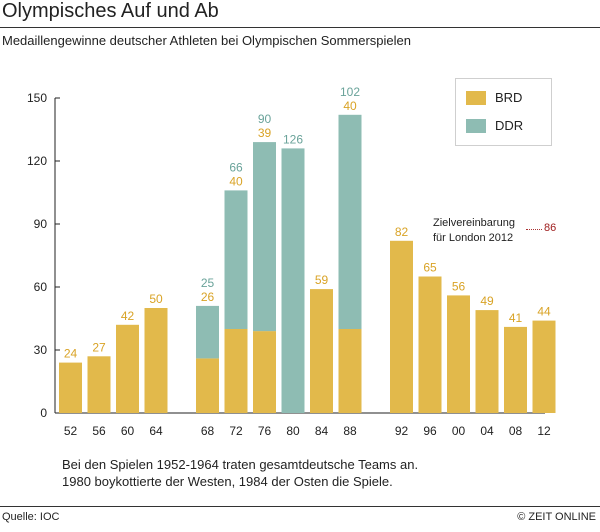 This screenshot has width=600, height=532. Describe the element at coordinates (265, 431) in the screenshot. I see `x-tick-label-76: 76` at that location.